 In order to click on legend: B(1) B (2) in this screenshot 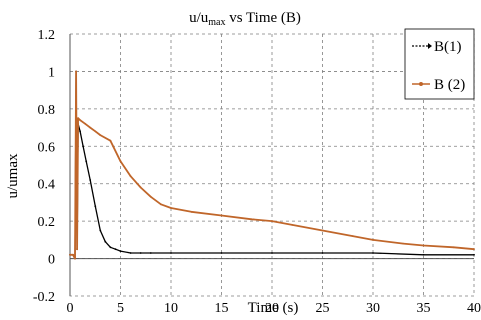, I will do `click(439, 64)`.